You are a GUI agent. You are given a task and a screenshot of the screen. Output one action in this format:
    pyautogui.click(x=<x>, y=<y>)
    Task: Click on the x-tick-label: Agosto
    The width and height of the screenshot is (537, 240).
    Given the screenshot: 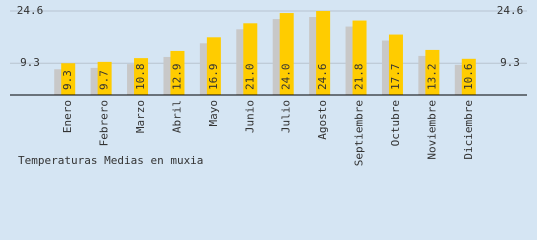 What is the action you would take?
    pyautogui.click(x=322, y=120)
    